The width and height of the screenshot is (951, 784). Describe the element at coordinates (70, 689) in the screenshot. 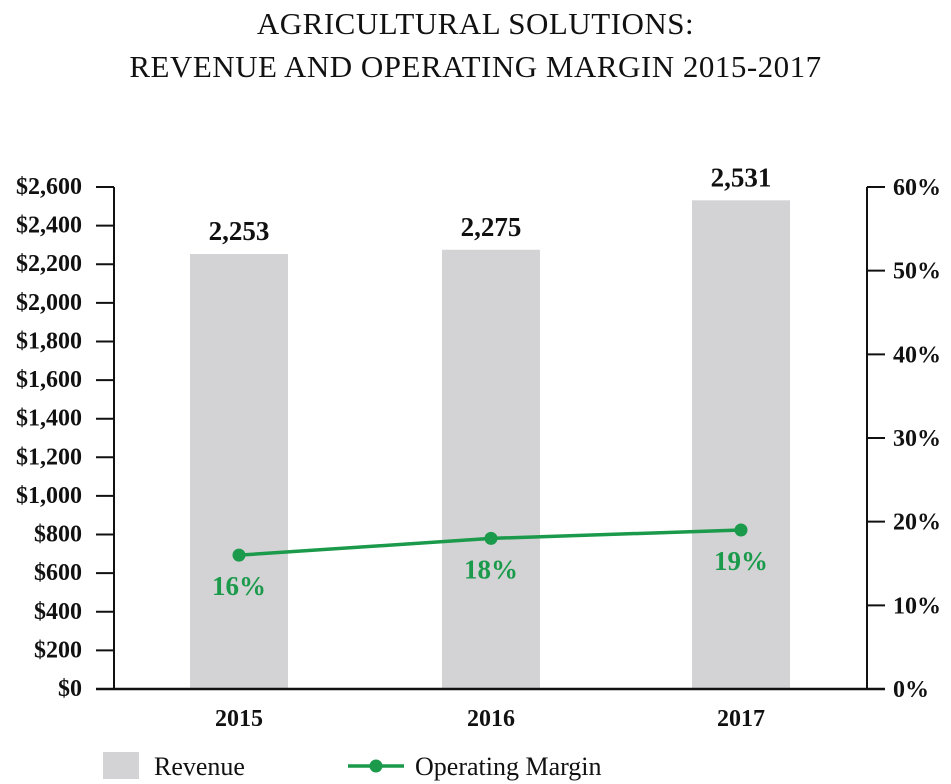

I see `left-tick-label: $0` at that location.